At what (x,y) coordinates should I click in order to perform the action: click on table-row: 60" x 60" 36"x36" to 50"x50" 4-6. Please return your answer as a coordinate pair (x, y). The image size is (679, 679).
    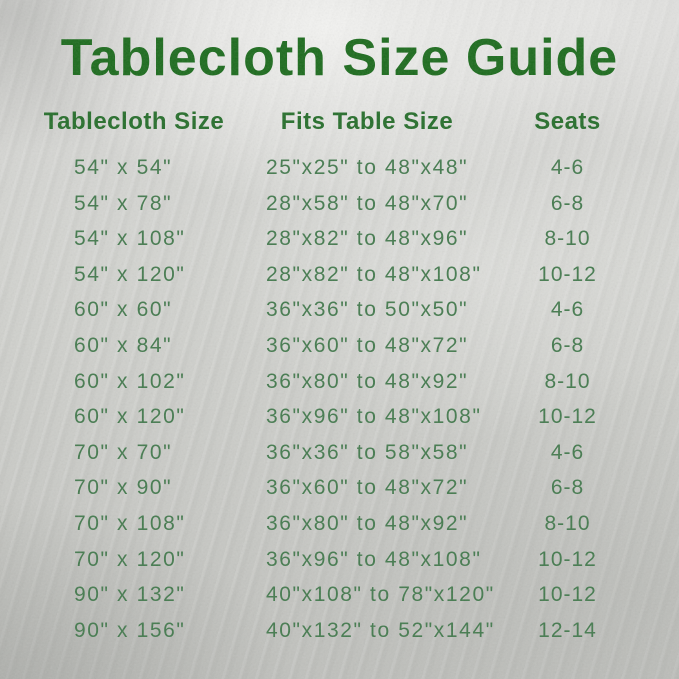
    Looking at the image, I should click on (339, 310).